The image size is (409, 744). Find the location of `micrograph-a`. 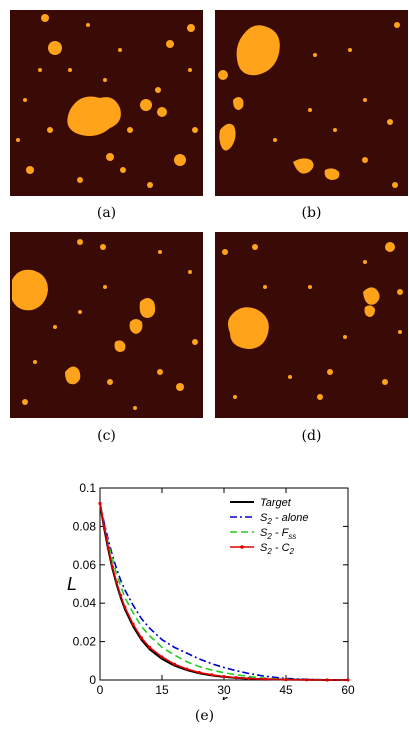

micrograph-a is located at coordinates (106, 103).